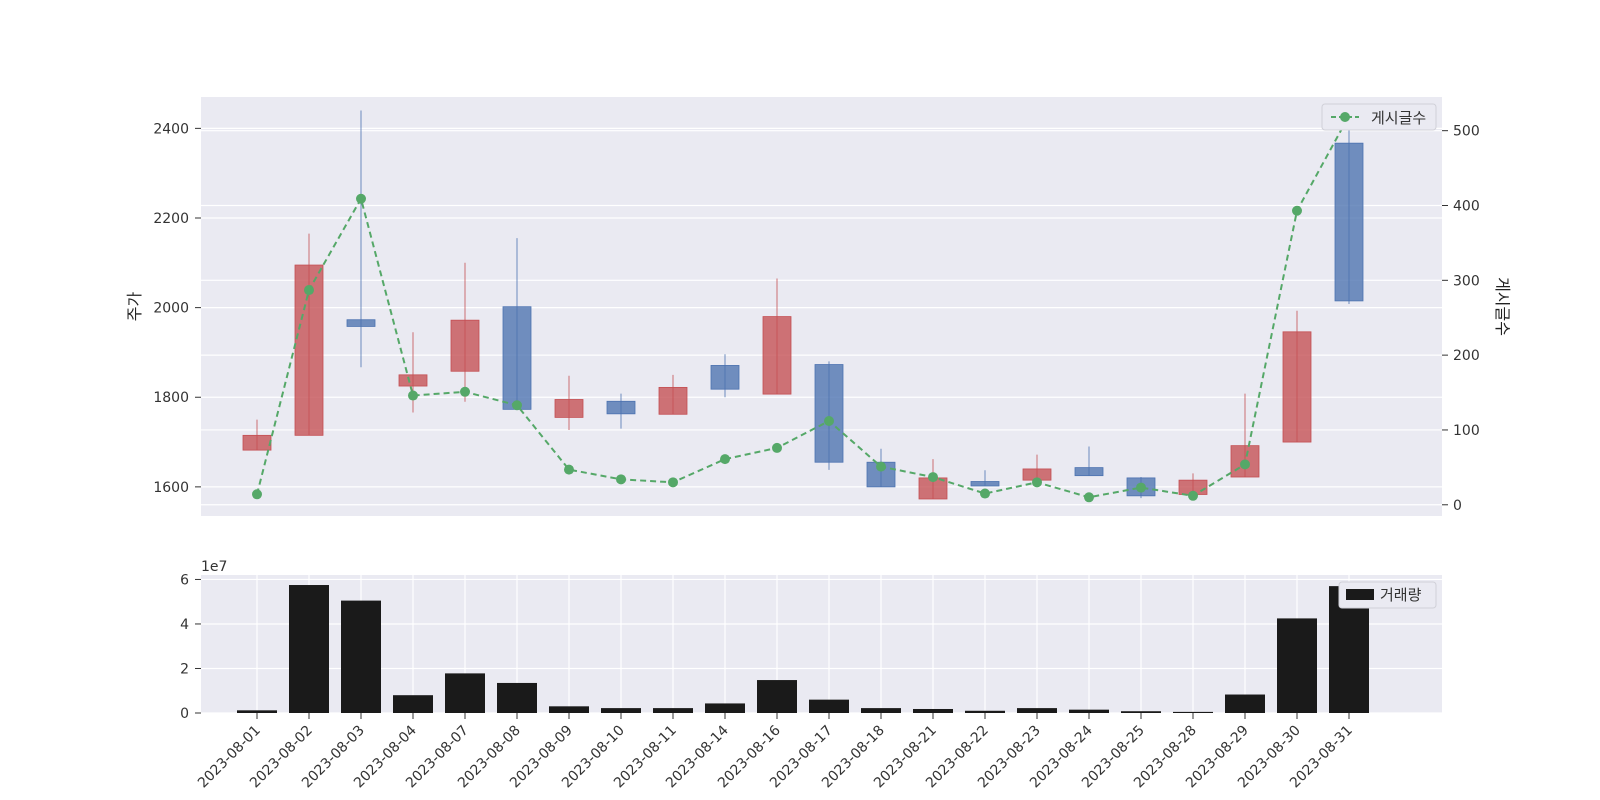  What do you see at coordinates (1345, 117) in the screenshot?
I see `legend-marker-swatch` at bounding box center [1345, 117].